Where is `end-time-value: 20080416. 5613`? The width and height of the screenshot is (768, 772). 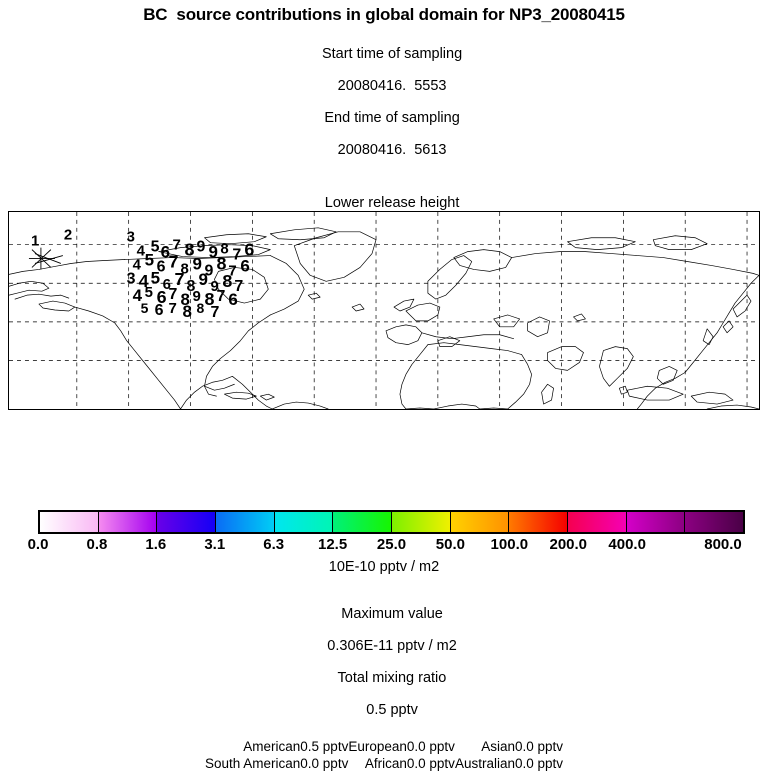 end-time-value: 20080416. 5613 is located at coordinates (392, 150).